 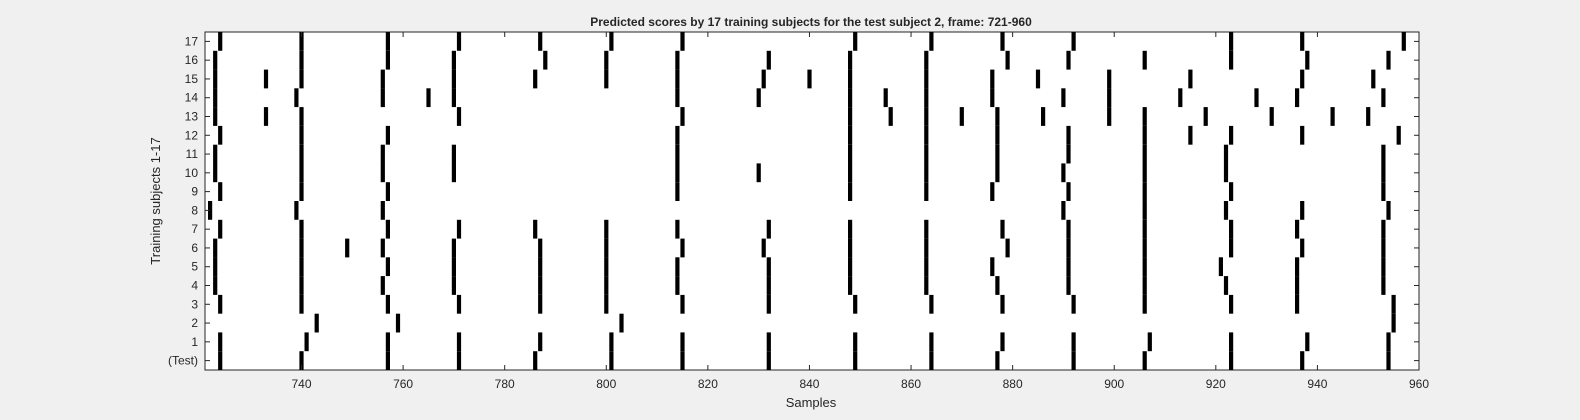 What do you see at coordinates (192, 117) in the screenshot?
I see `y-tick-label: 13` at bounding box center [192, 117].